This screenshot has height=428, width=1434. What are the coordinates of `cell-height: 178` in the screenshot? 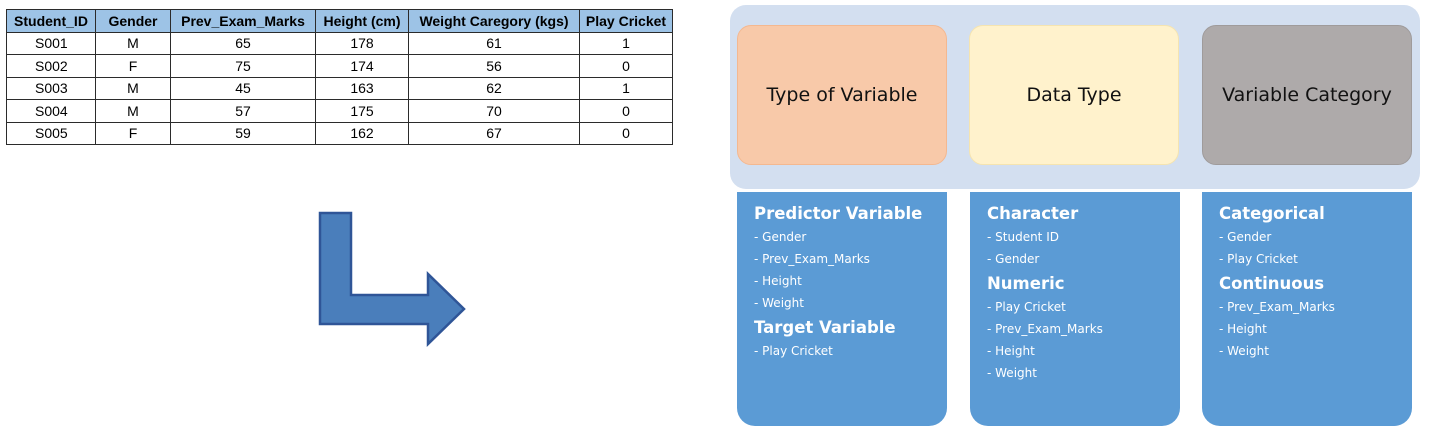 It's located at (362, 43).